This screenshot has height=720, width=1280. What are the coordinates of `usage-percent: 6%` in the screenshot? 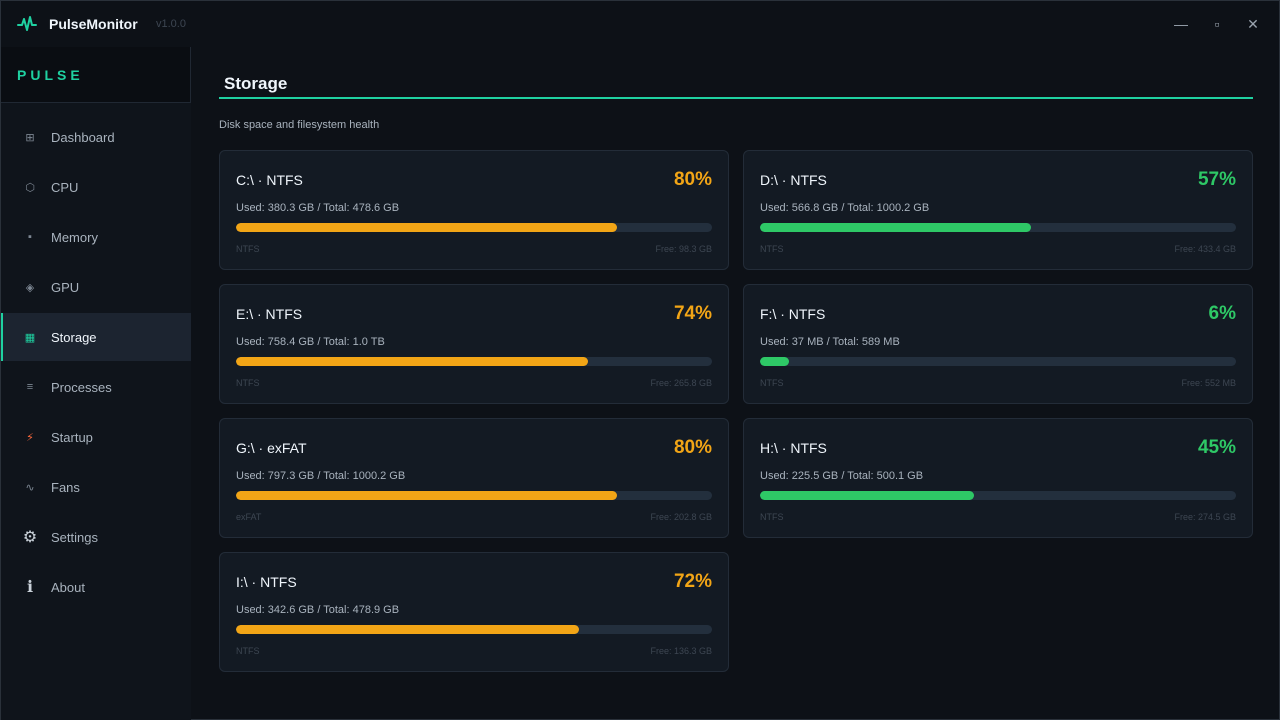 It's located at (1222, 313).